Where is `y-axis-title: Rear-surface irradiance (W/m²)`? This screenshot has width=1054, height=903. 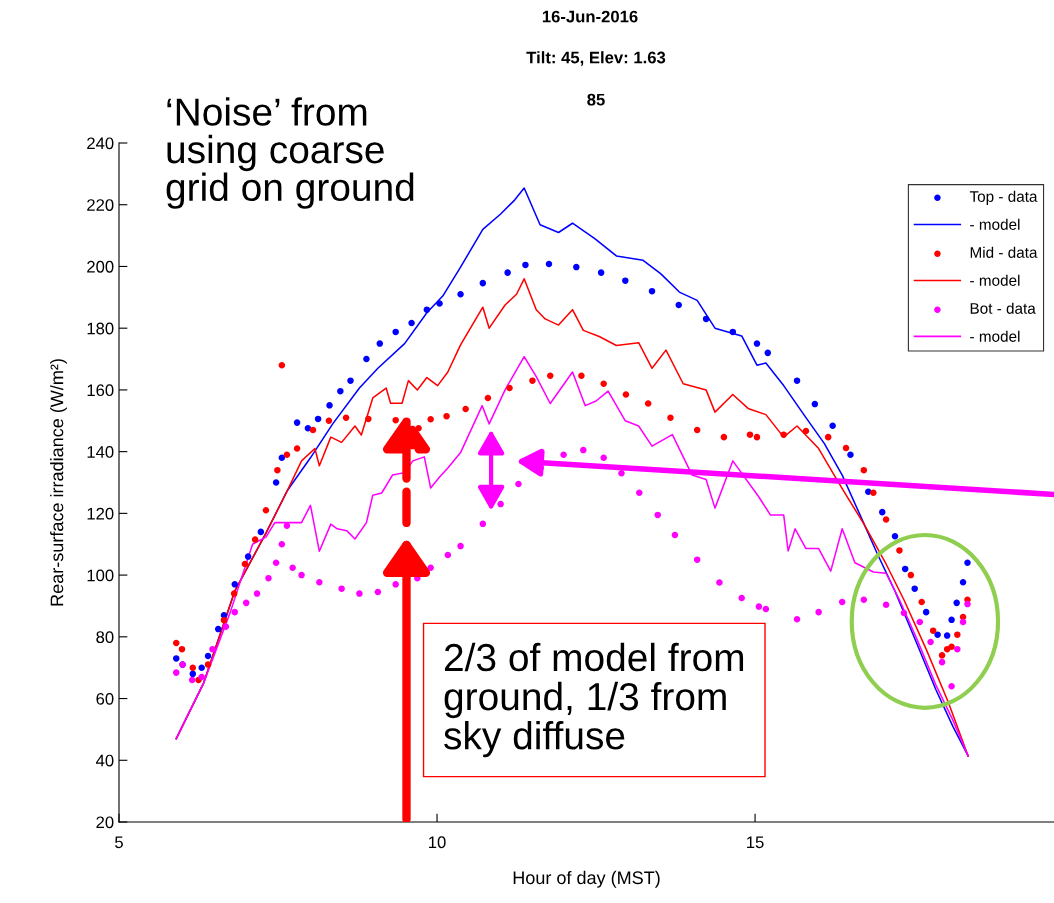 y-axis-title: Rear-surface irradiance (W/m²) is located at coordinates (58, 482).